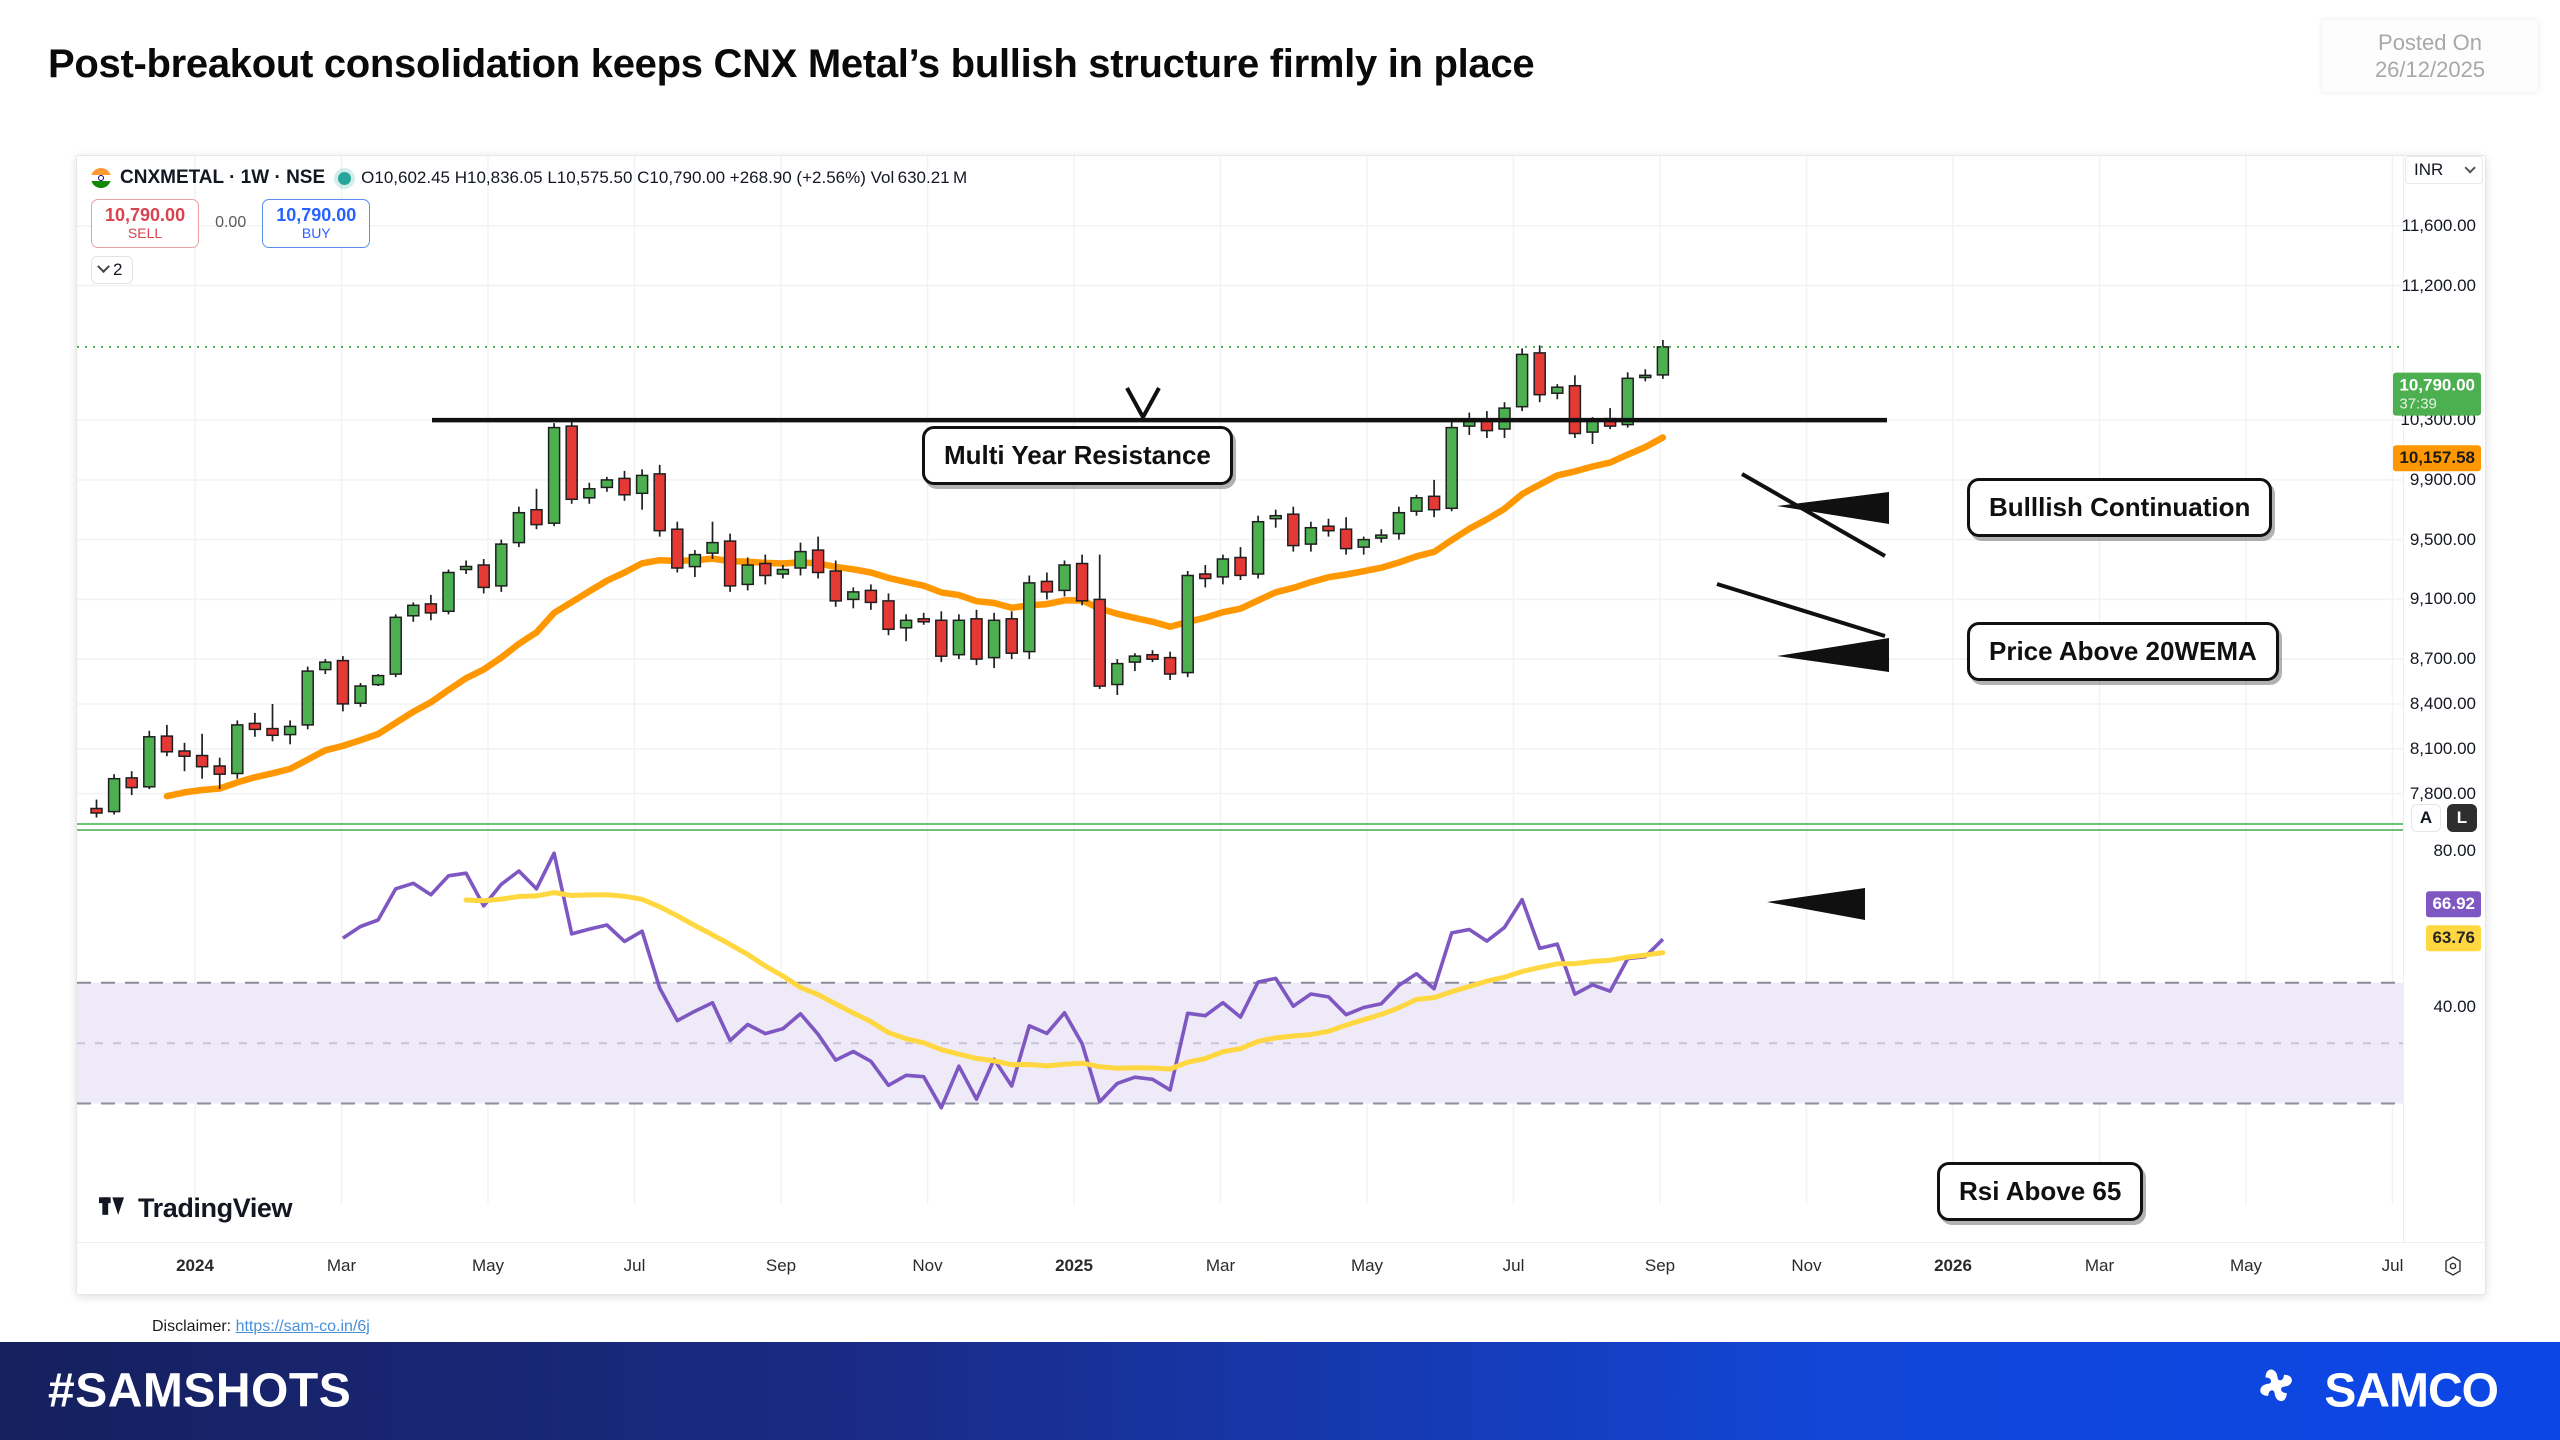  I want to click on price-tick-8700: 8,700.00, so click(2442, 659).